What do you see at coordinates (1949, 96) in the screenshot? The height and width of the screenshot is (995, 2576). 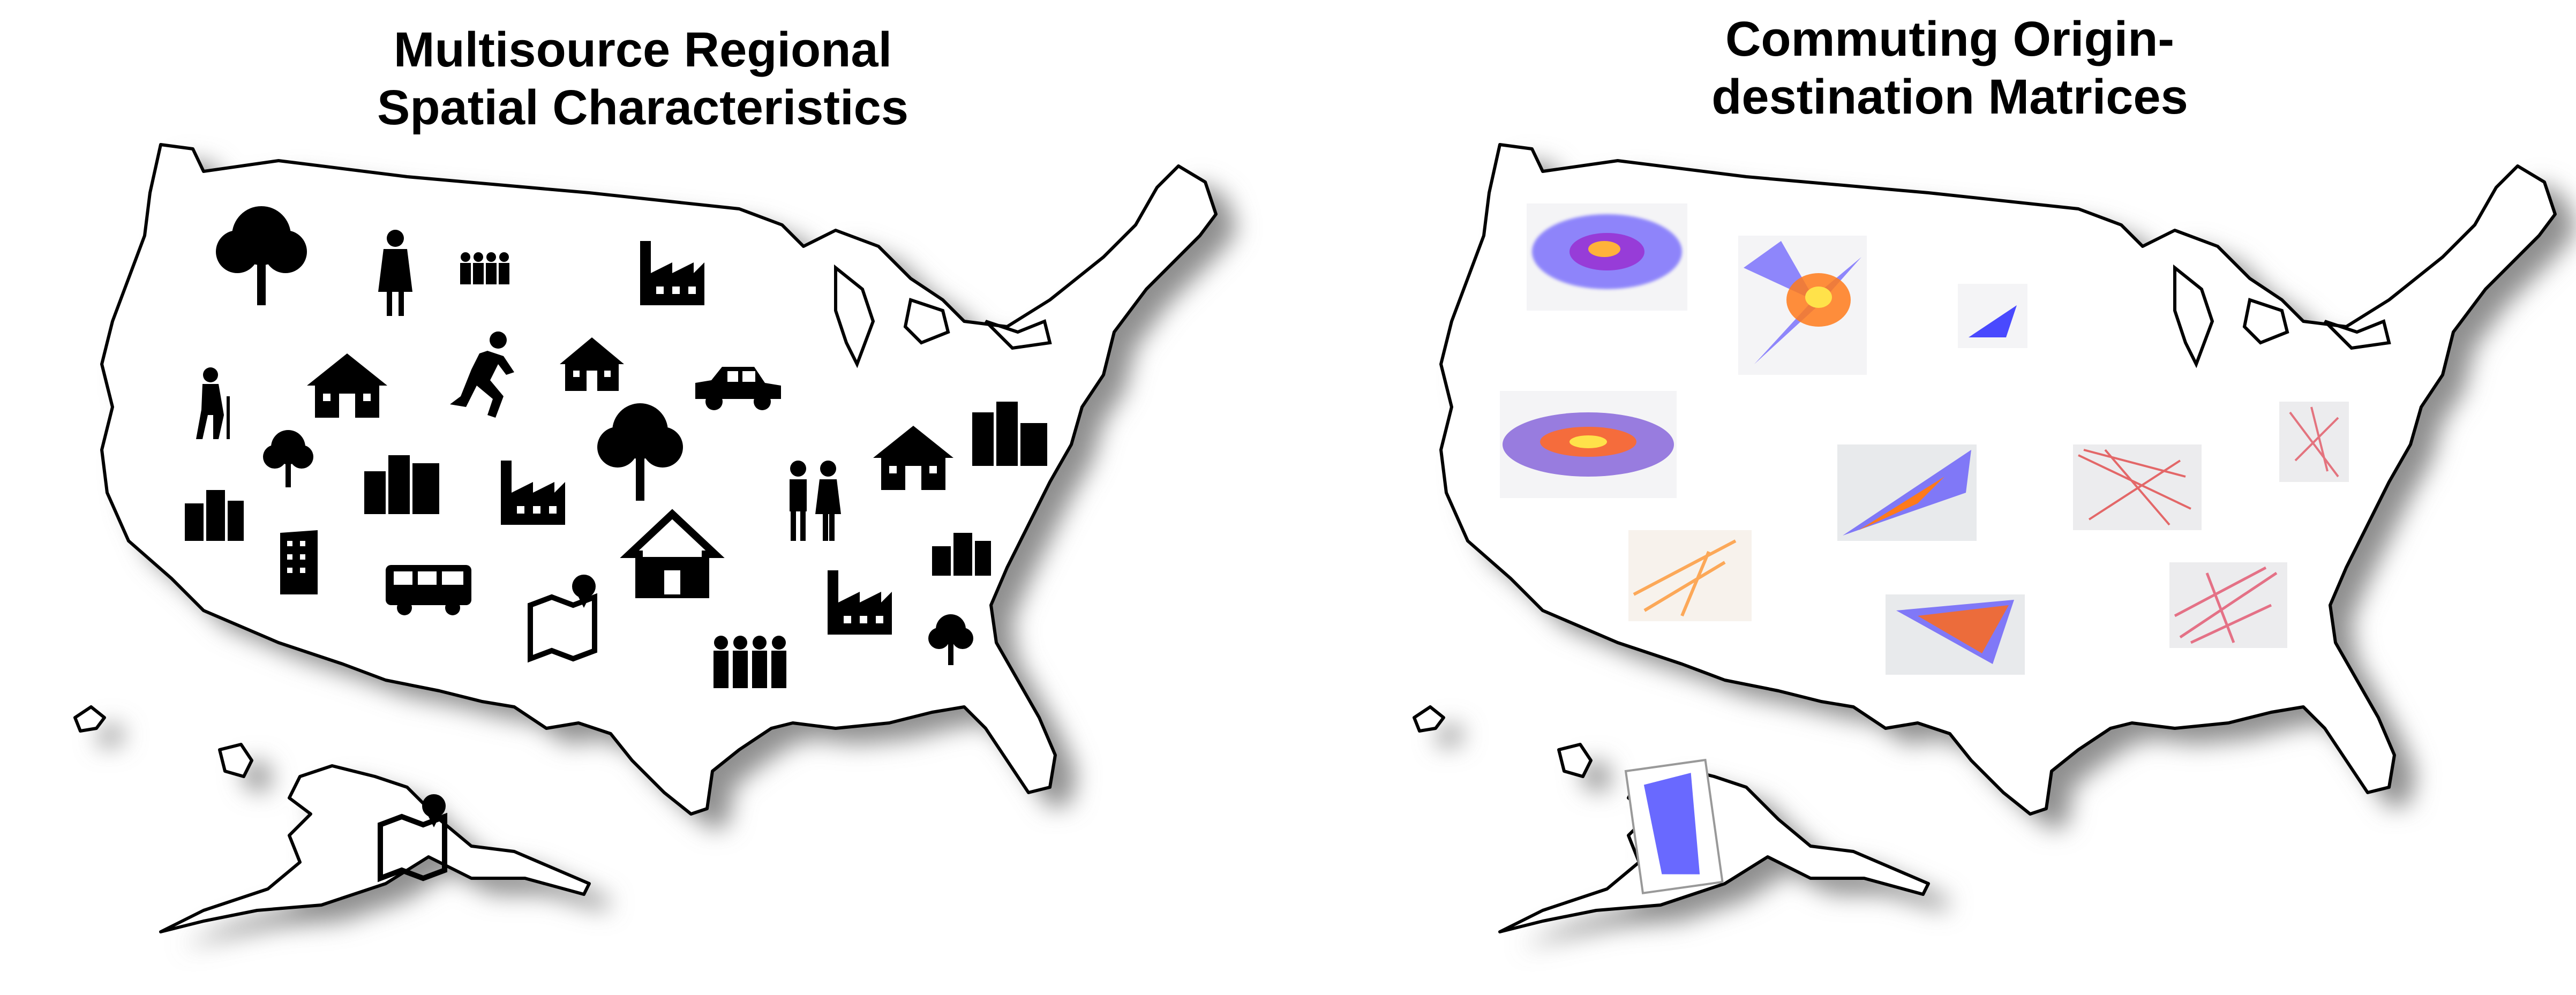 I see `right-title-line-2: destination Matrices` at bounding box center [1949, 96].